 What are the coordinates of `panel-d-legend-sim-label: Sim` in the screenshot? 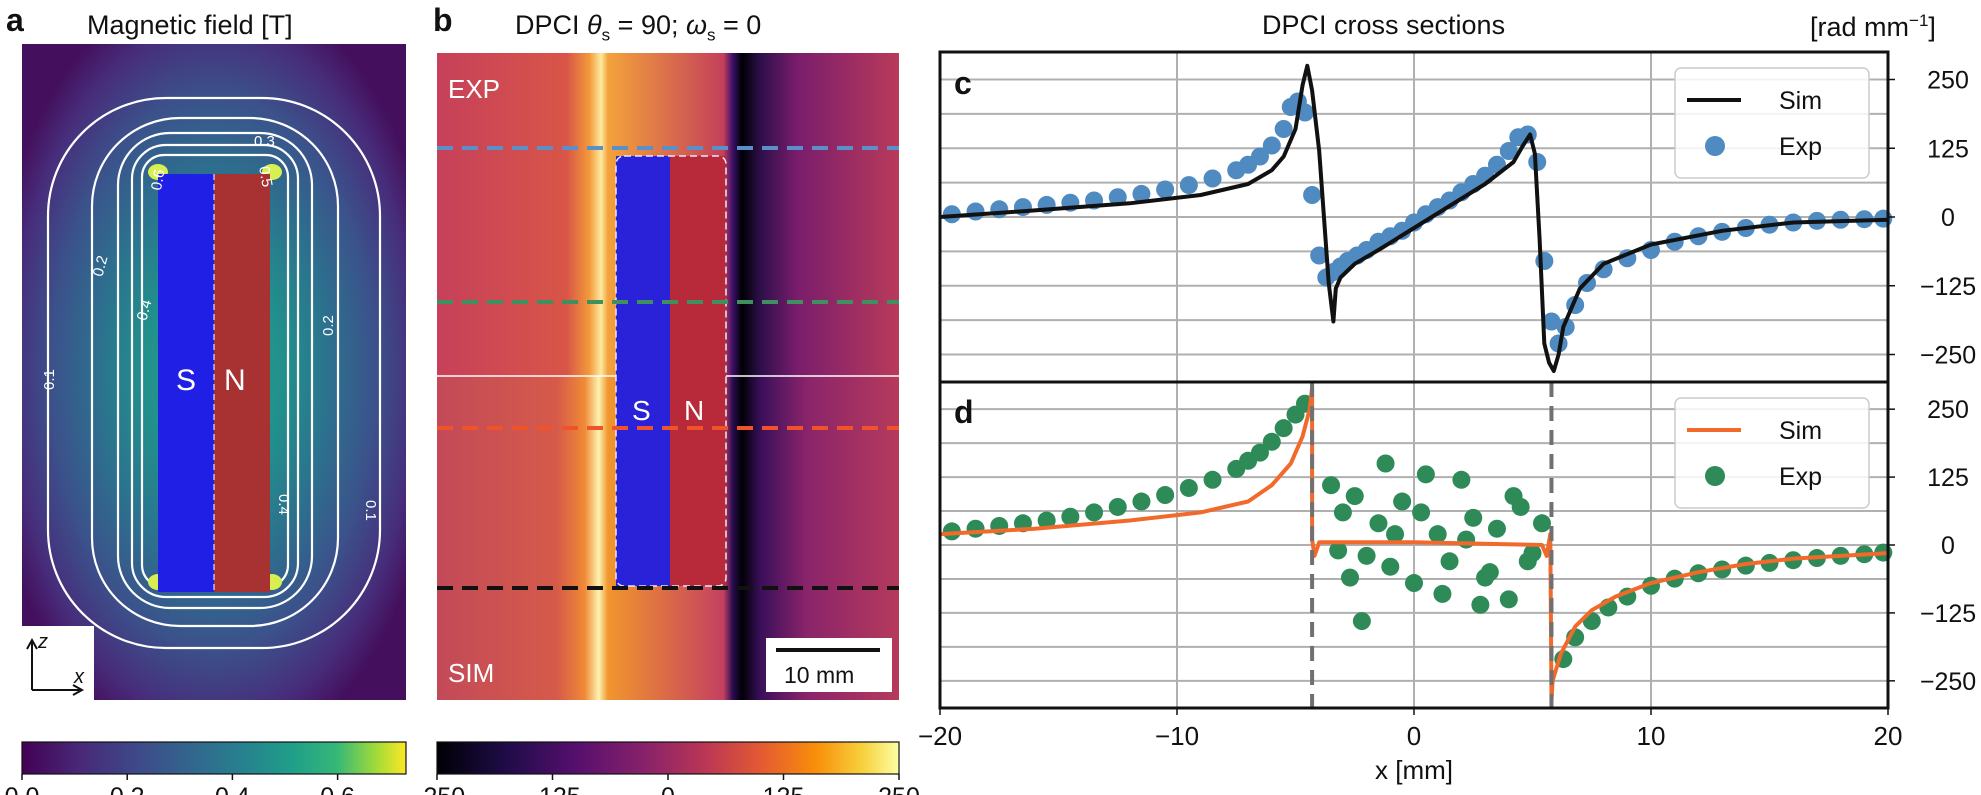 It's located at (1800, 431).